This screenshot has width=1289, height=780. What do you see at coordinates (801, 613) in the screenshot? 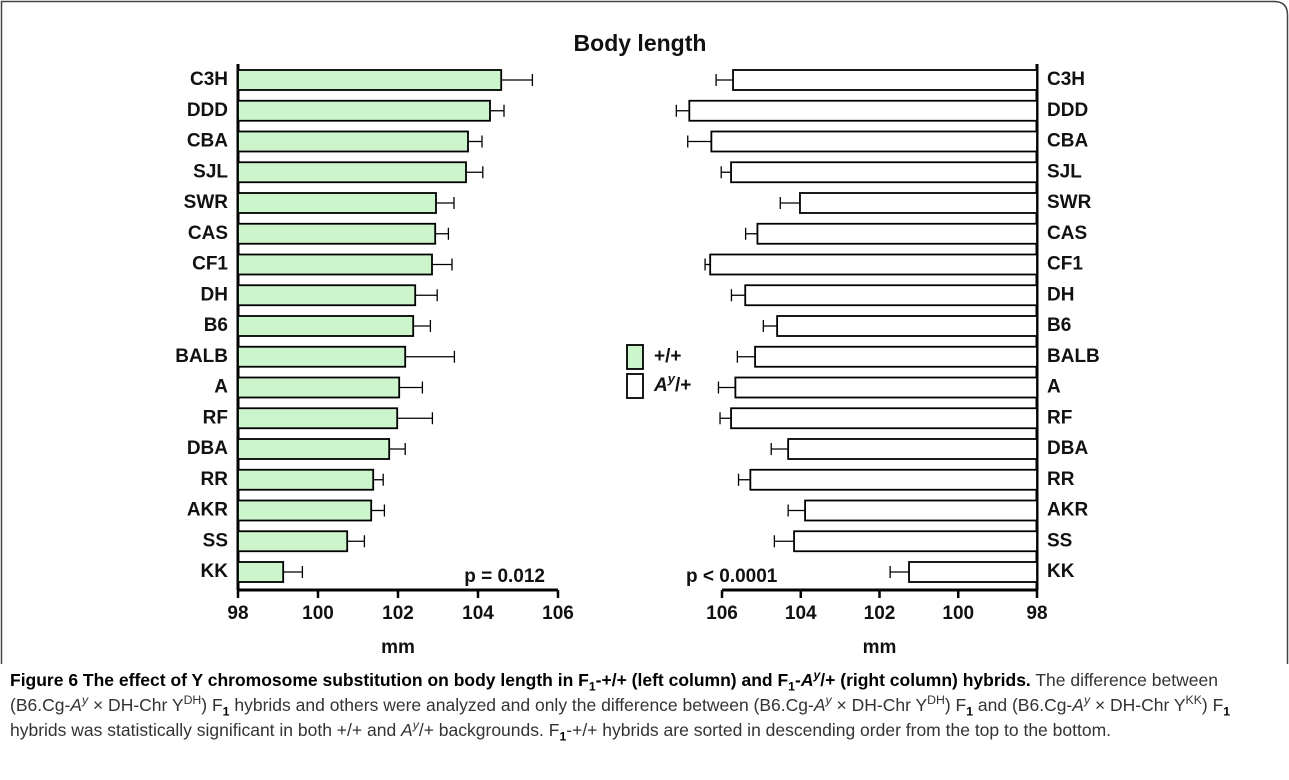
I see `x-tick-label: 104` at bounding box center [801, 613].